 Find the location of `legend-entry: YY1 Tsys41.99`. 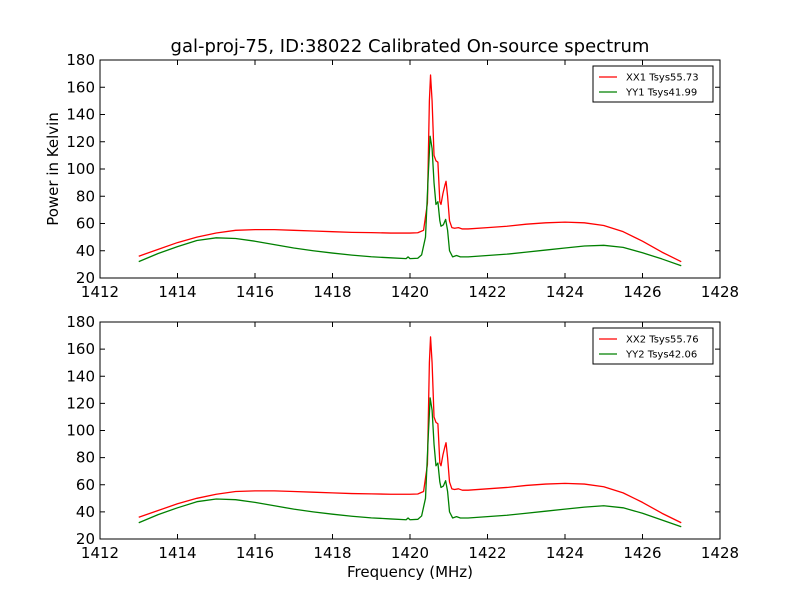

legend-entry: YY1 Tsys41.99 is located at coordinates (661, 93).